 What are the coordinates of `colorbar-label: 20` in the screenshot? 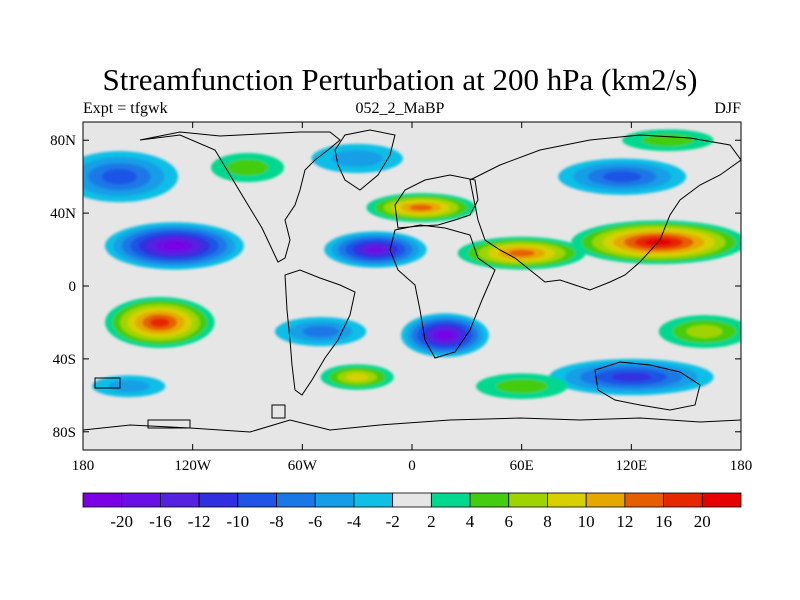 It's located at (702, 521).